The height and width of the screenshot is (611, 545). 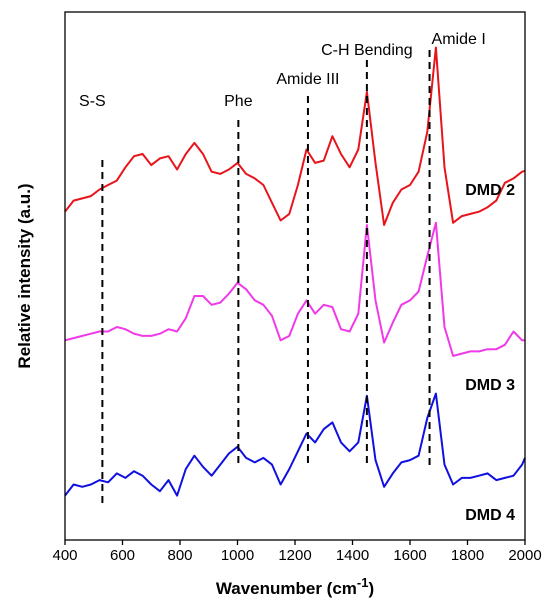 What do you see at coordinates (294, 555) in the screenshot?
I see `x-tick-label: 1200` at bounding box center [294, 555].